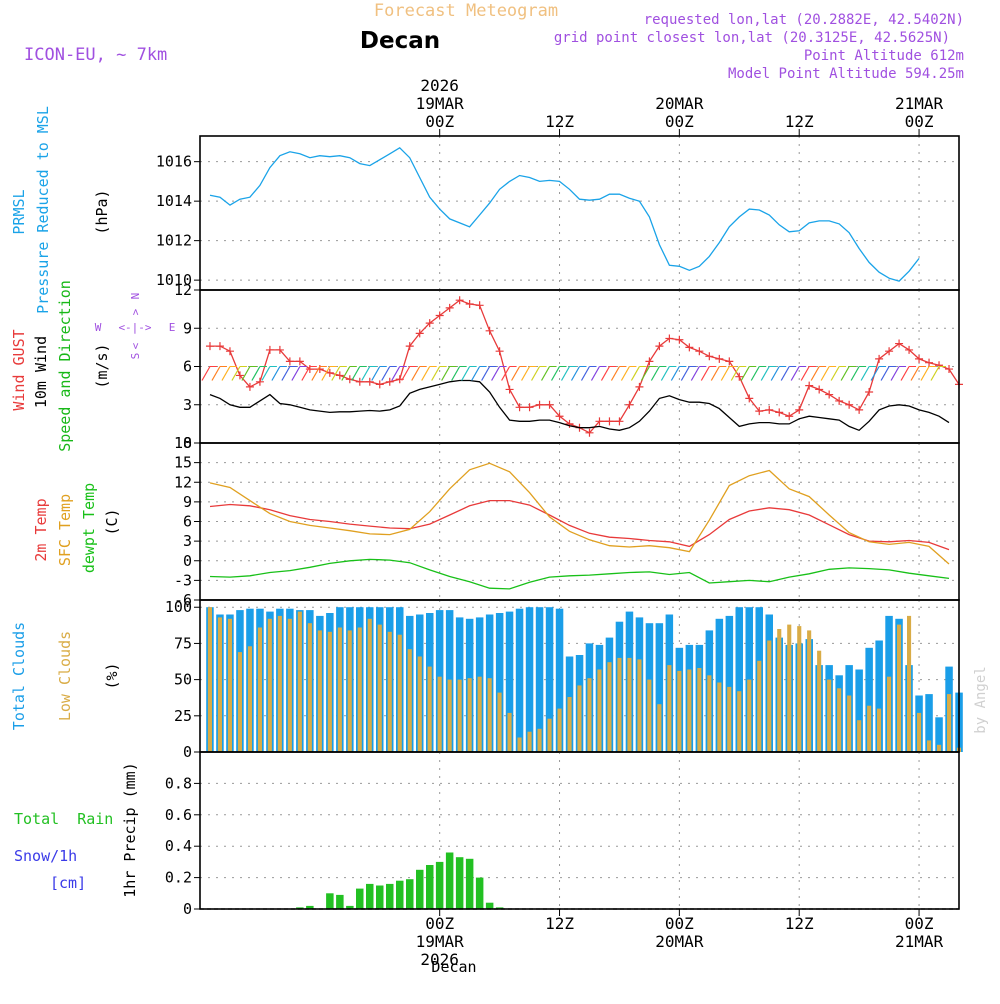 This screenshot has height=1004, width=1000. What do you see at coordinates (135, 356) in the screenshot?
I see `compass-s: S` at bounding box center [135, 356].